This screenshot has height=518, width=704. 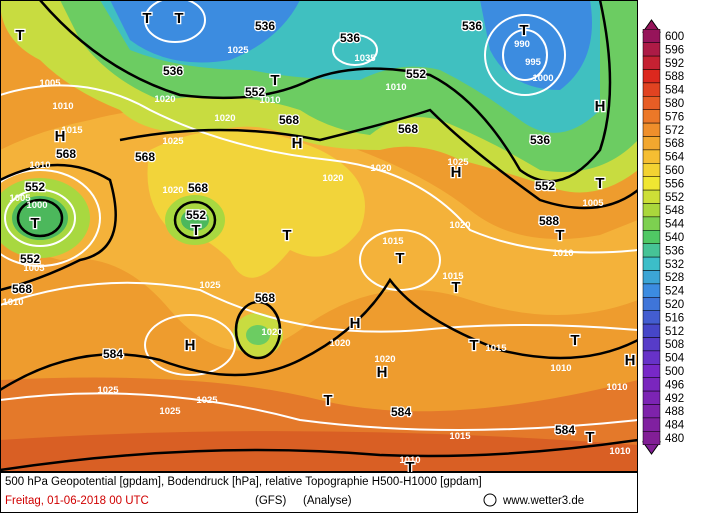 What do you see at coordinates (674, 385) in the screenshot?
I see `colorbar-label: 496` at bounding box center [674, 385].